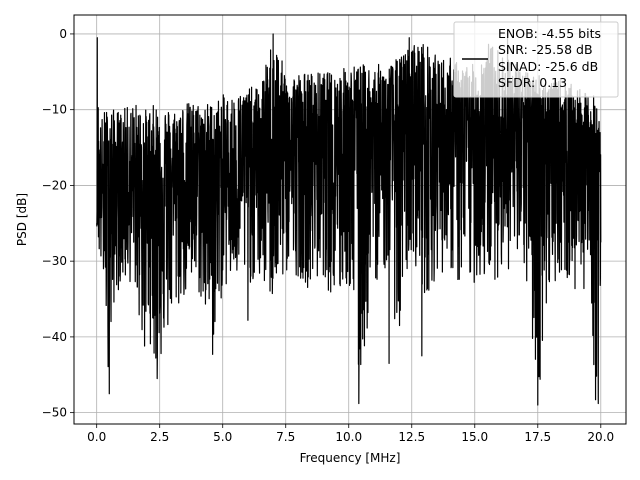 This screenshot has width=640, height=480. Describe the element at coordinates (411, 437) in the screenshot. I see `x-tick-label: 12.5` at that location.